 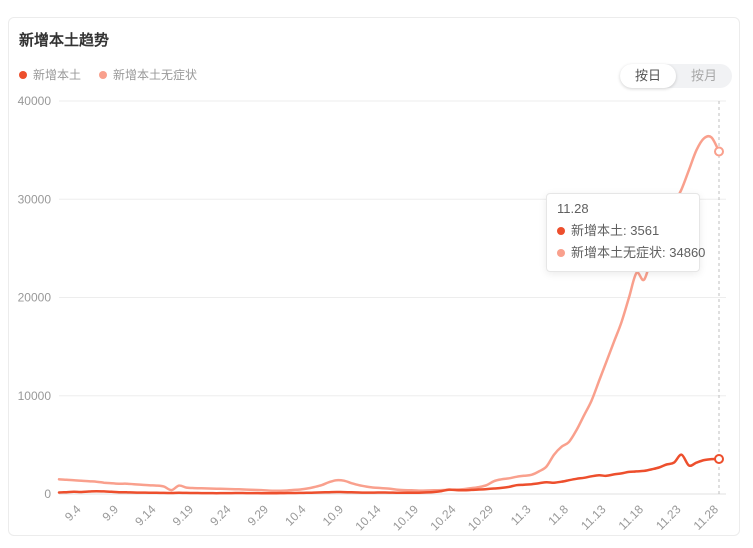 What do you see at coordinates (367, 517) in the screenshot?
I see `x-axis-label: 10.14` at bounding box center [367, 517].